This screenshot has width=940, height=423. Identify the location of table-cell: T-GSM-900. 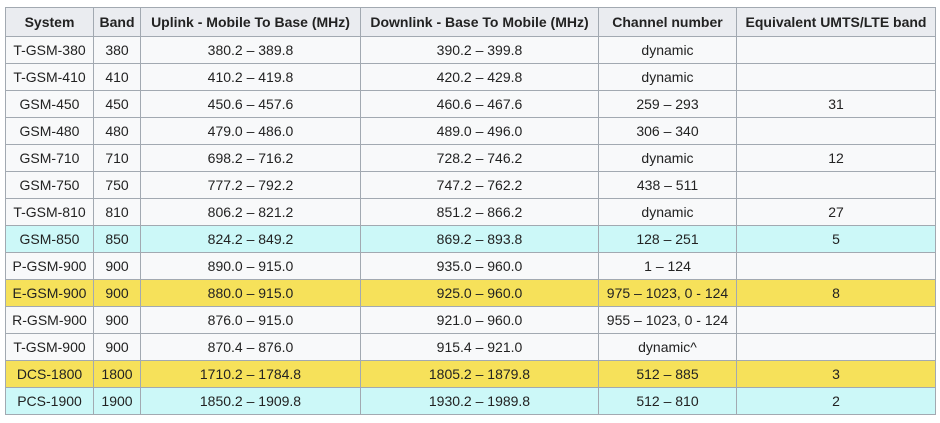
(49, 347).